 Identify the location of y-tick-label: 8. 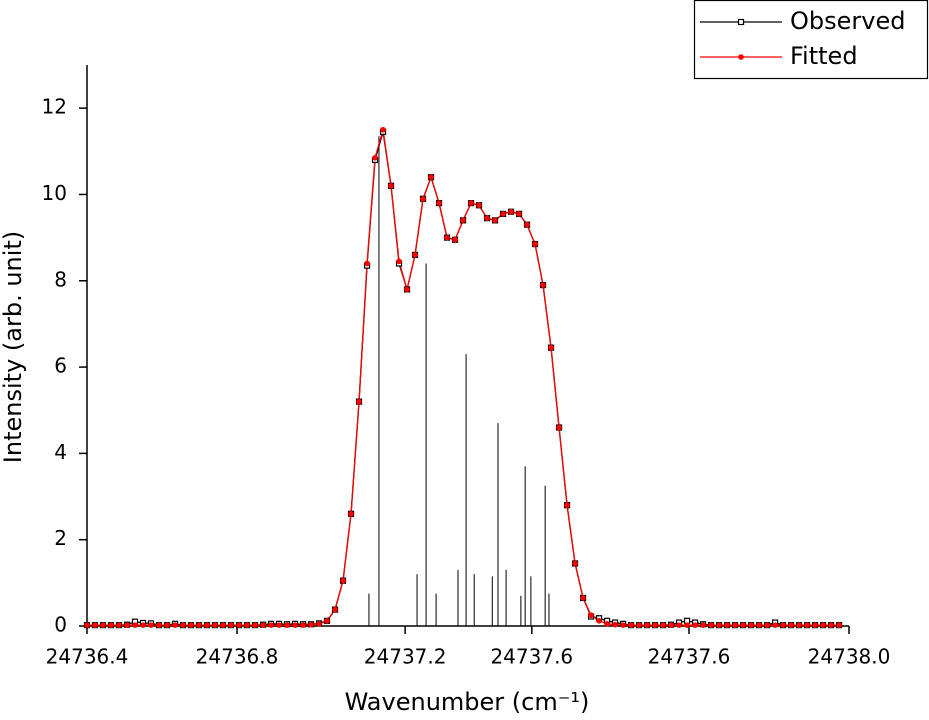
(60, 279).